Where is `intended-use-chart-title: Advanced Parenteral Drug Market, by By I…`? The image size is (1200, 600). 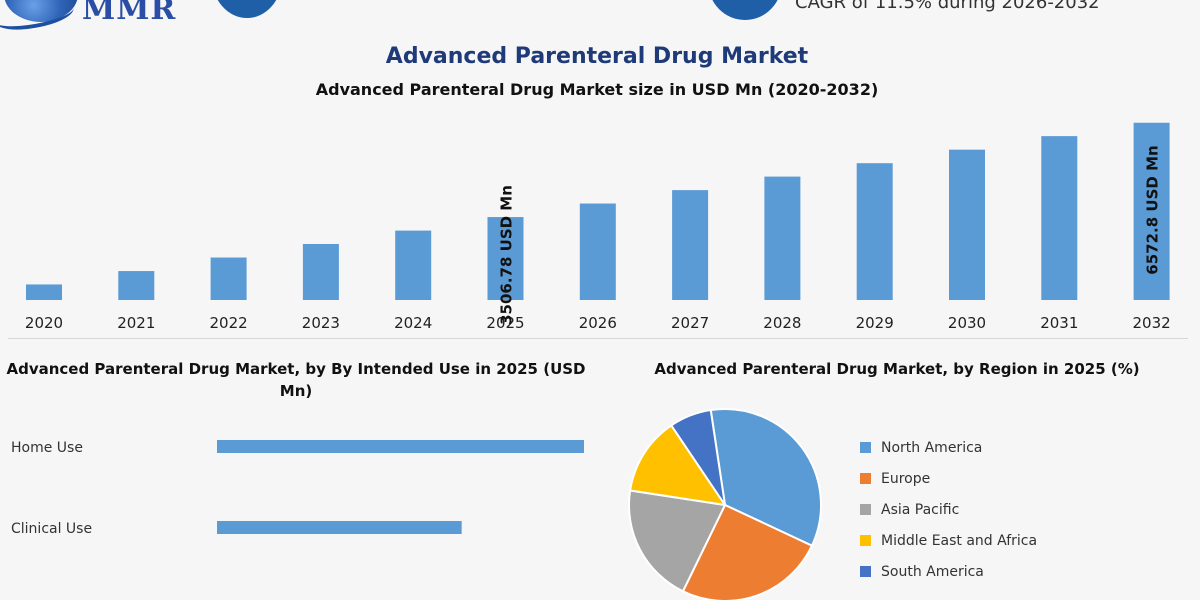 intended-use-chart-title: Advanced Parenteral Drug Market, by By I… is located at coordinates (296, 380).